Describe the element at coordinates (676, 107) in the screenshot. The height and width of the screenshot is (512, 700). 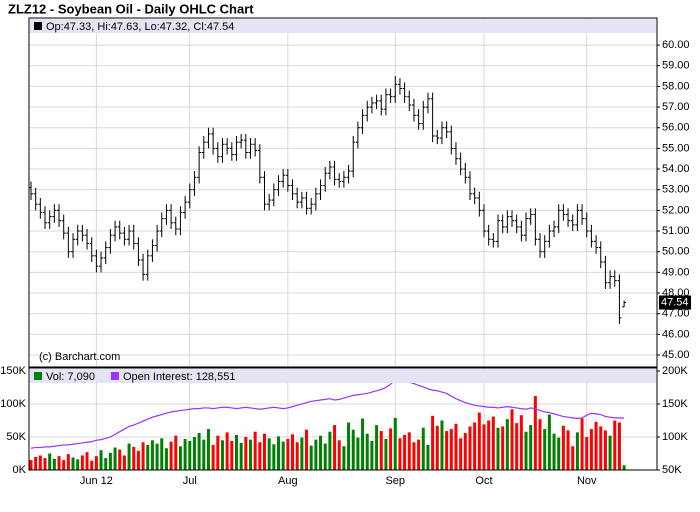
I see `y-tick-label: 57.00` at that location.